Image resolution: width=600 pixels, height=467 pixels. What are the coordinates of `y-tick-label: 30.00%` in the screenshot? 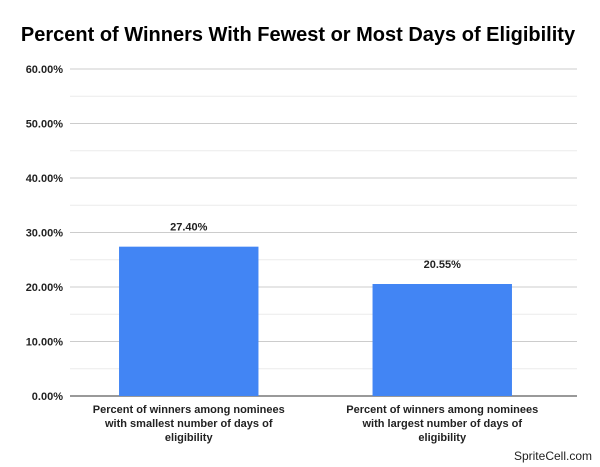 It's located at (45, 234).